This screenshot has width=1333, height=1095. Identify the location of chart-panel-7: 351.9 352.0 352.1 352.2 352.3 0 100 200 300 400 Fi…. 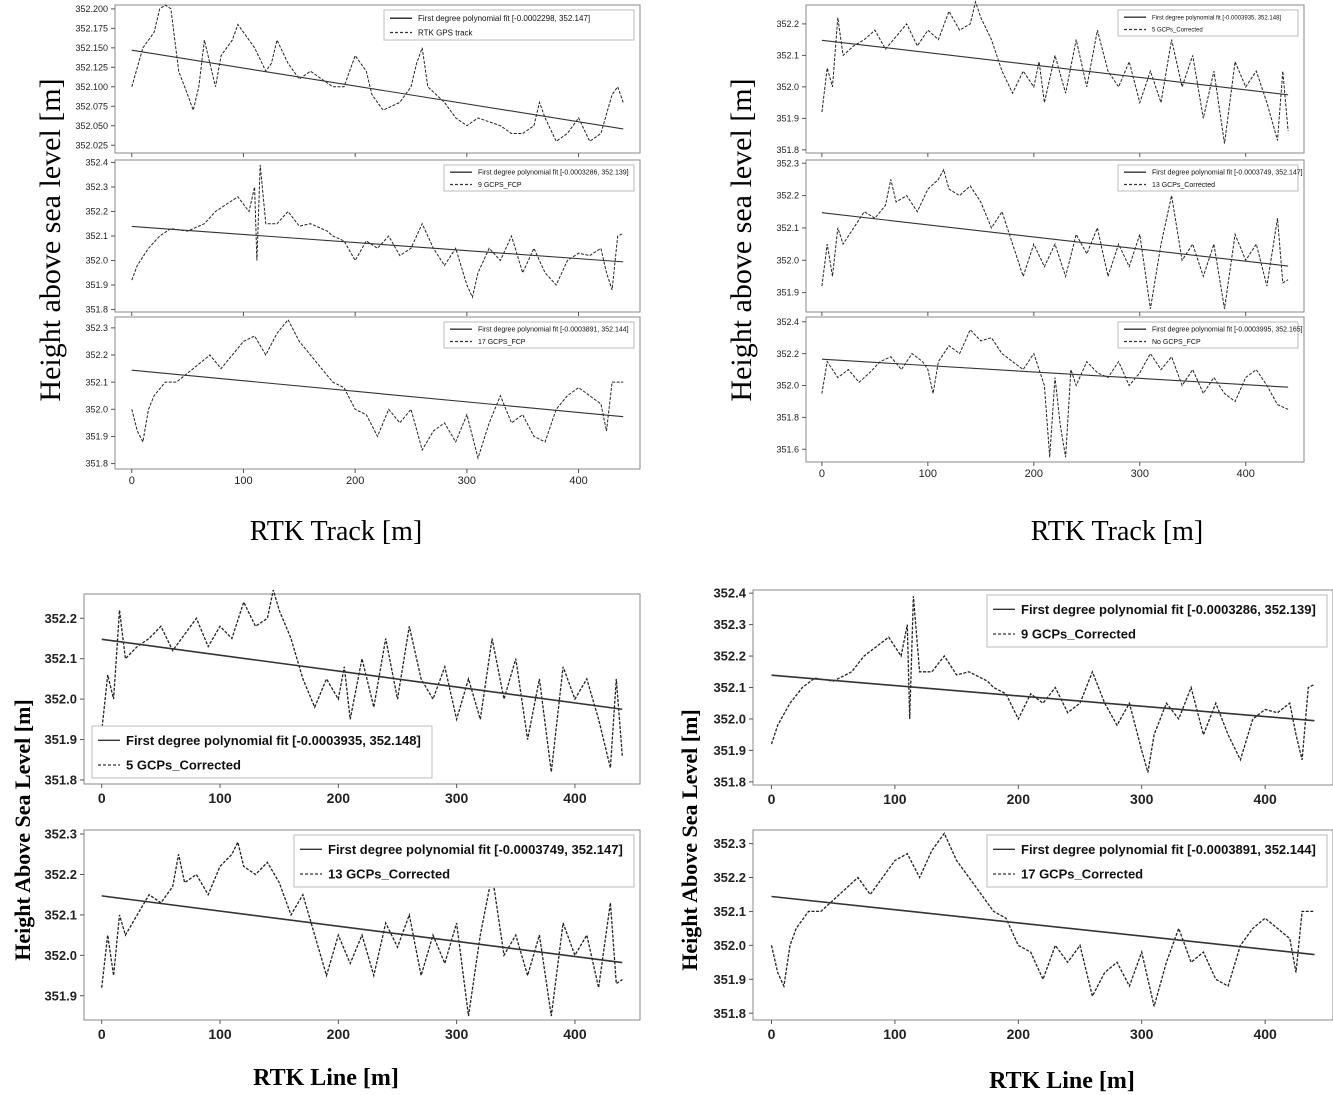
(342, 934).